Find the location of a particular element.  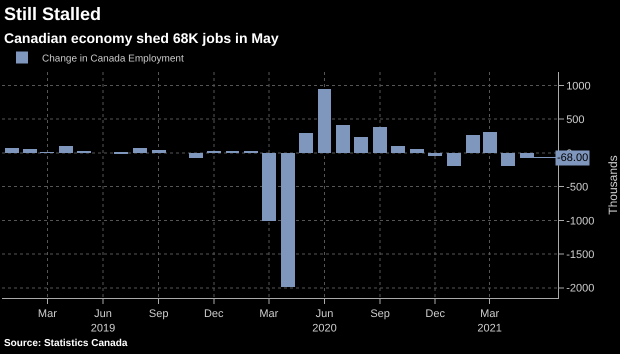

y-tick-label: 1000 is located at coordinates (578, 86).